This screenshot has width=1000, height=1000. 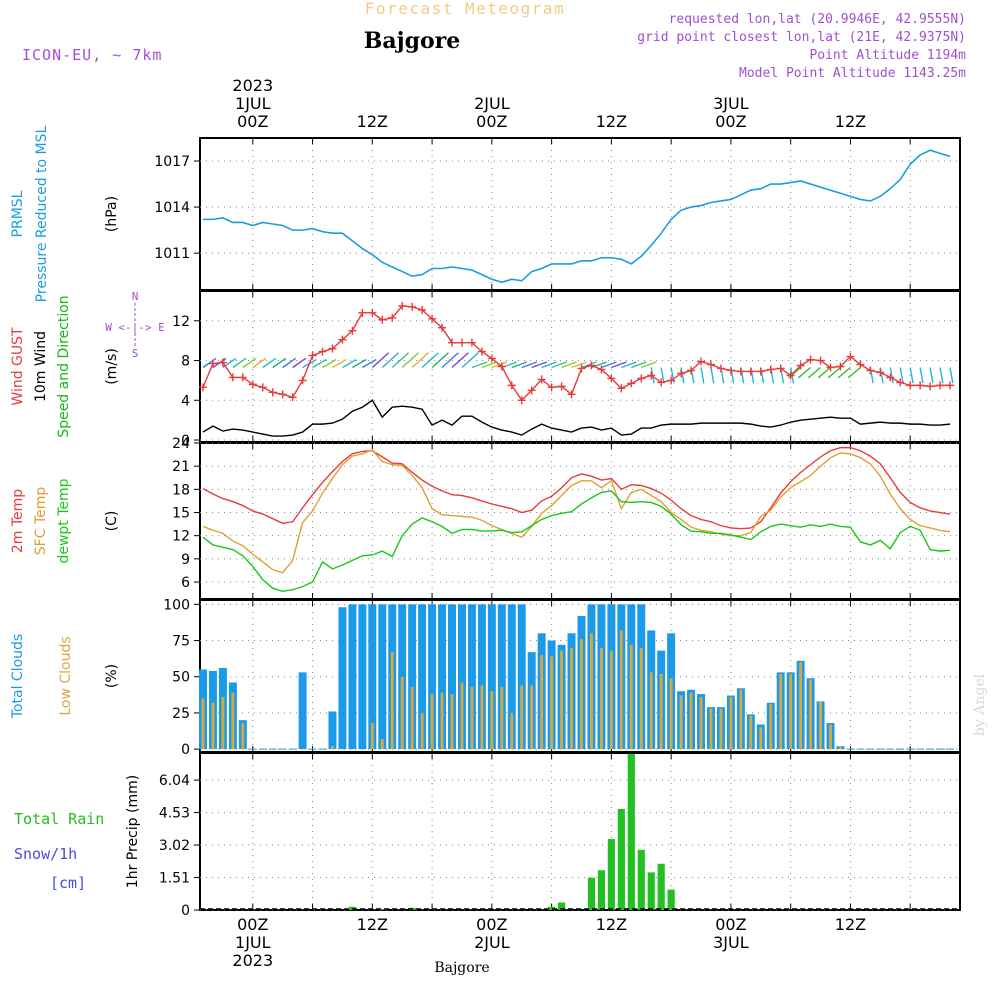 I want to click on series-label: Total Clouds, so click(x=18, y=676).